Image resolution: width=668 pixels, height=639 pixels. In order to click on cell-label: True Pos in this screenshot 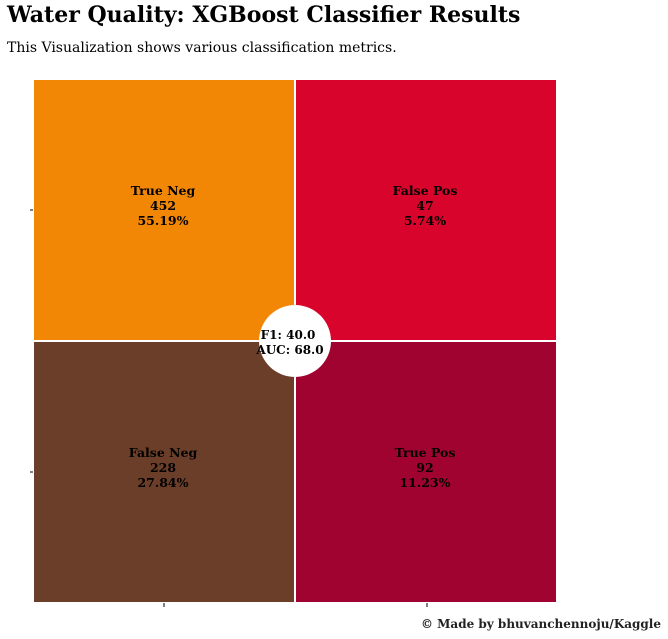, I will do `click(425, 452)`.